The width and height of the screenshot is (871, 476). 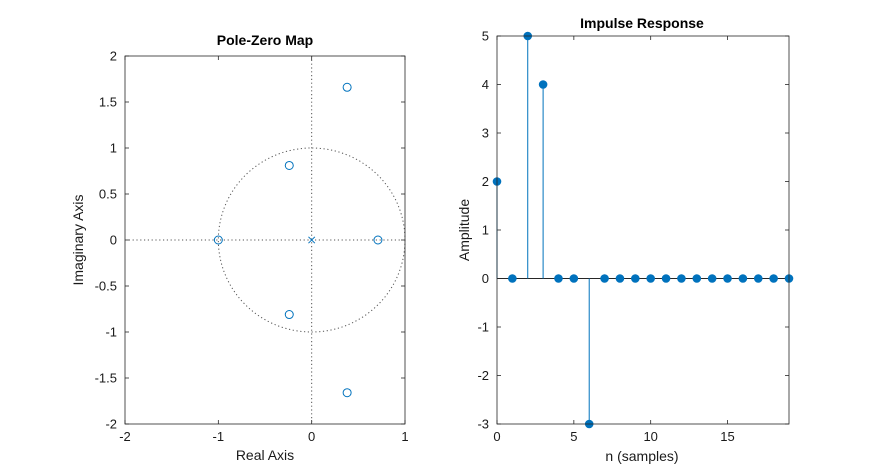 I want to click on pole-marker-stroke, so click(x=312, y=240).